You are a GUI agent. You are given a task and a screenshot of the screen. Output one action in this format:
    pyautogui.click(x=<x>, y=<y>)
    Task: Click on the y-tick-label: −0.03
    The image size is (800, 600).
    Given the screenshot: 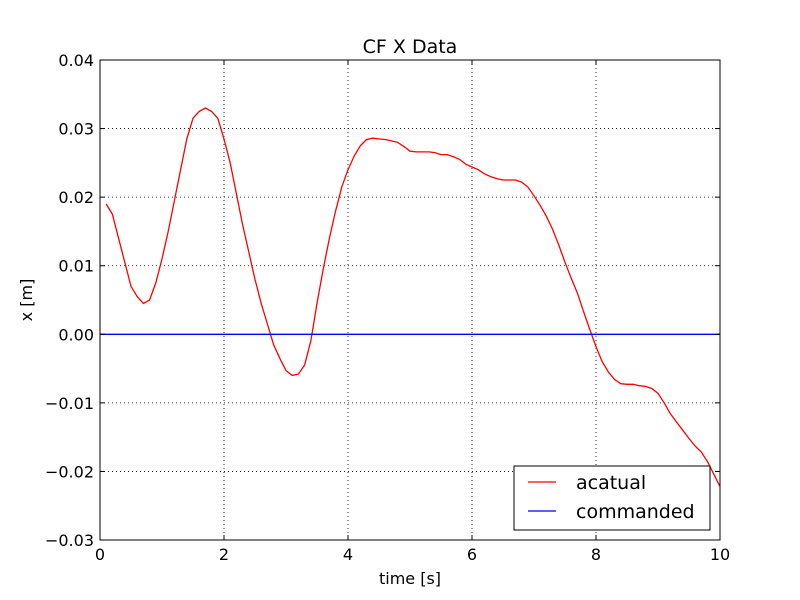 What is the action you would take?
    pyautogui.click(x=69, y=540)
    